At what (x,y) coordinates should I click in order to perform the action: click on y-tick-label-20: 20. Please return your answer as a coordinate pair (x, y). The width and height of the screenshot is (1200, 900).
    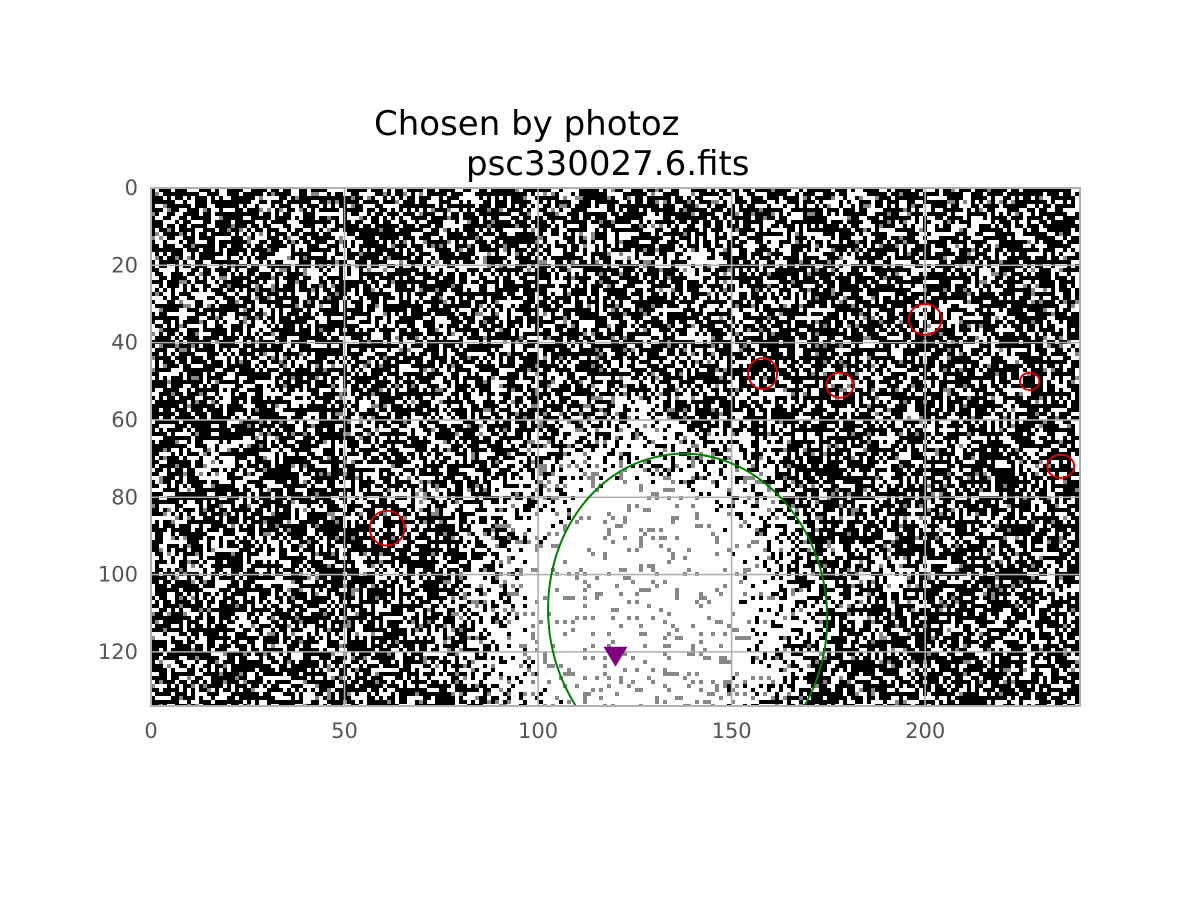
    Looking at the image, I should click on (124, 265).